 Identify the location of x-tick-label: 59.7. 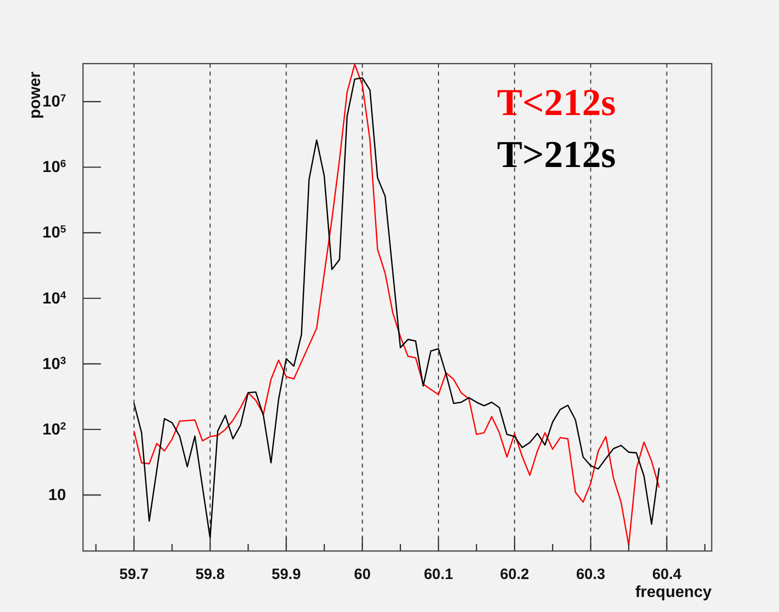
(134, 574).